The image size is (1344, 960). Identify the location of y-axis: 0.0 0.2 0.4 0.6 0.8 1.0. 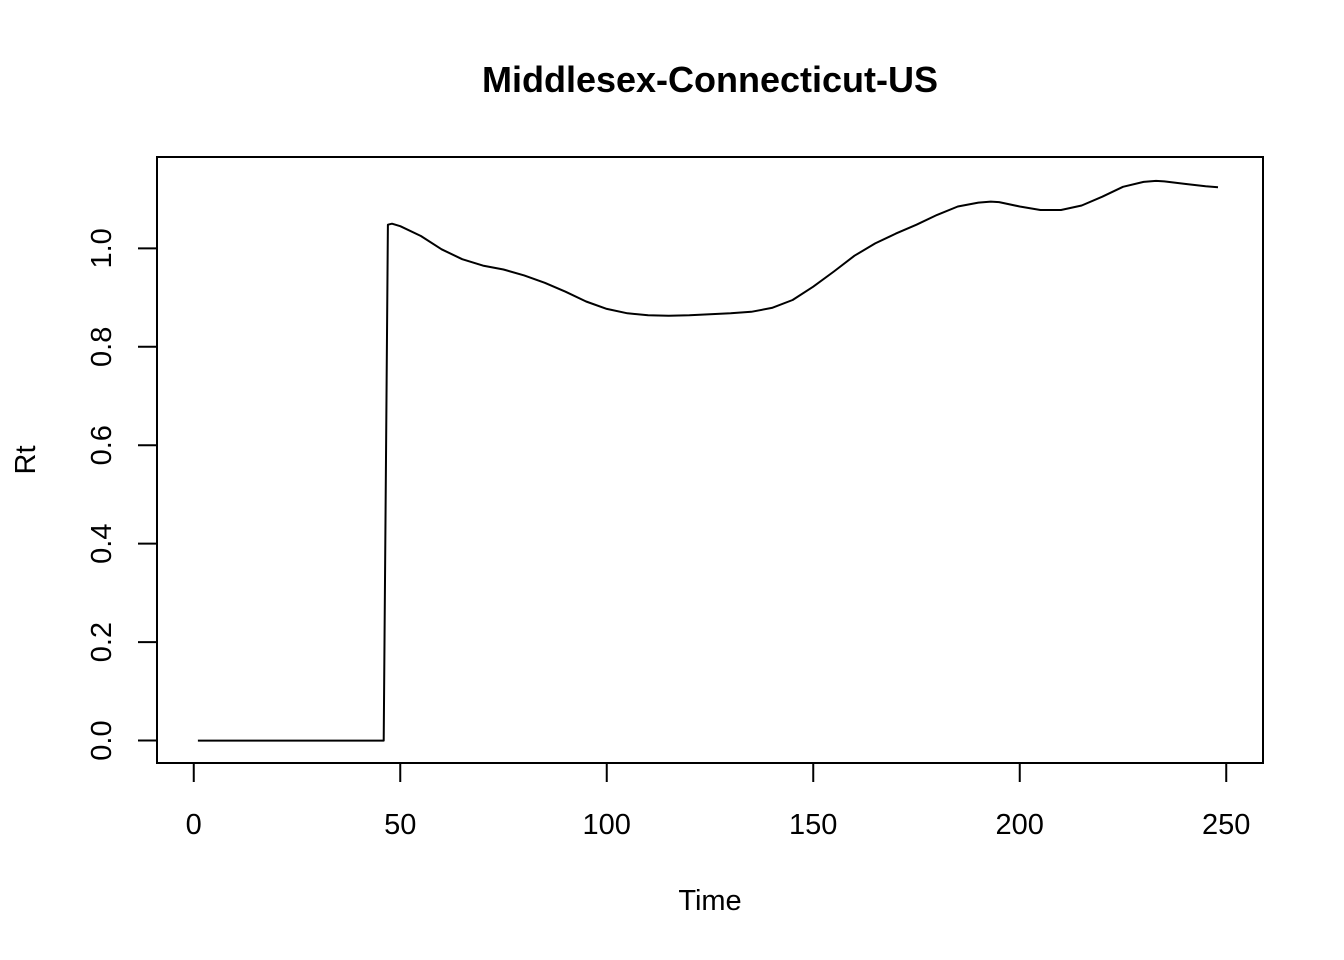
(122, 494).